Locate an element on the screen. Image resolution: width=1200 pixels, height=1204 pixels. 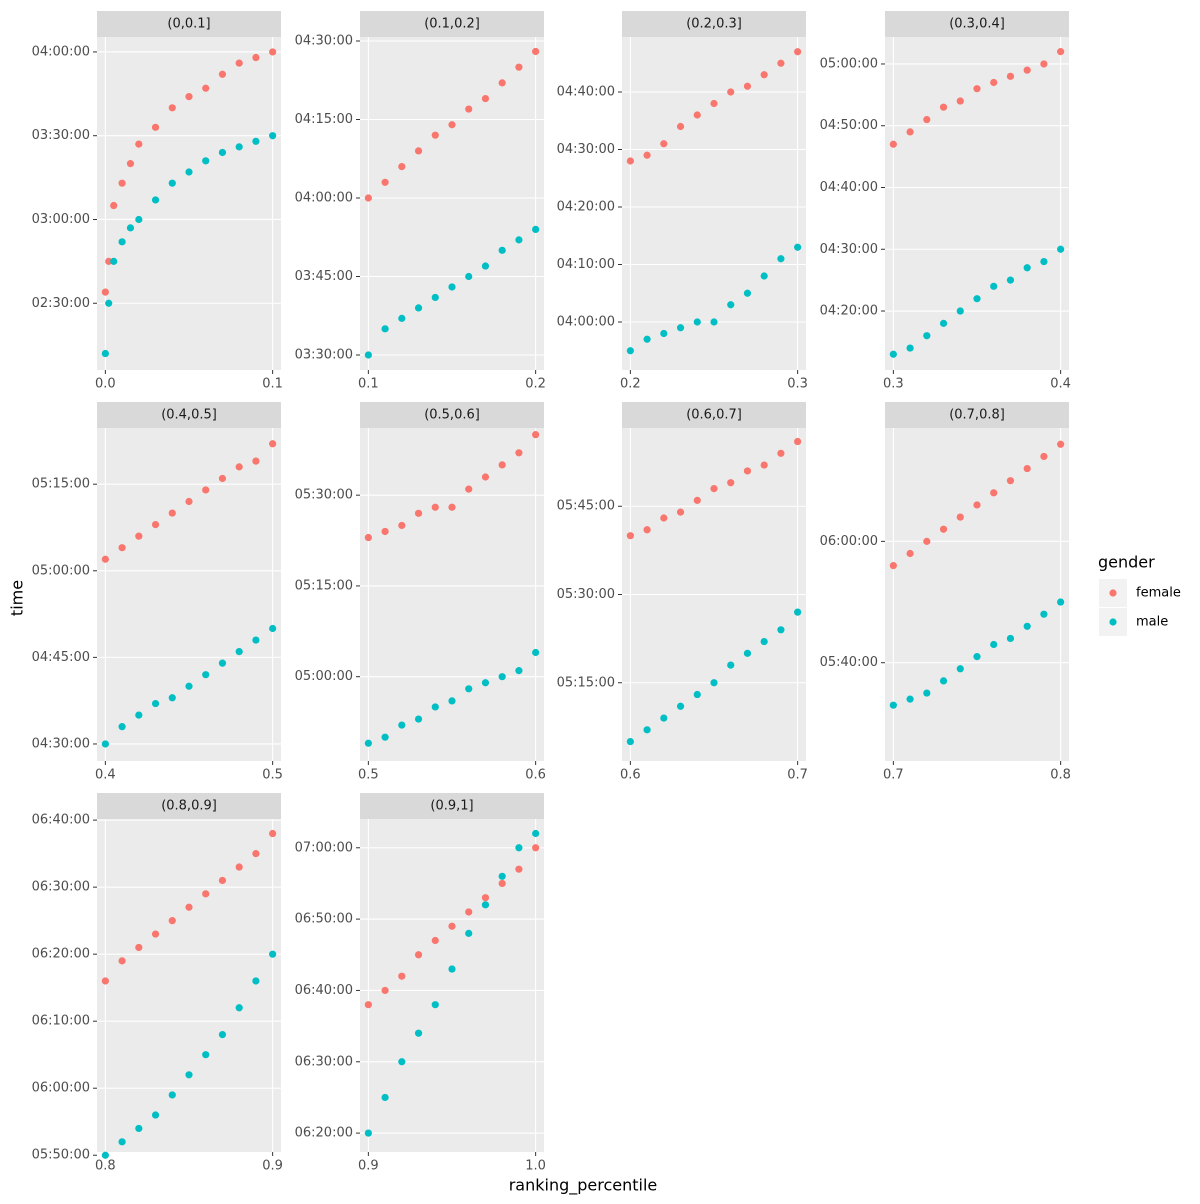
y-tick-label: 05:50:00 is located at coordinates (61, 1155).